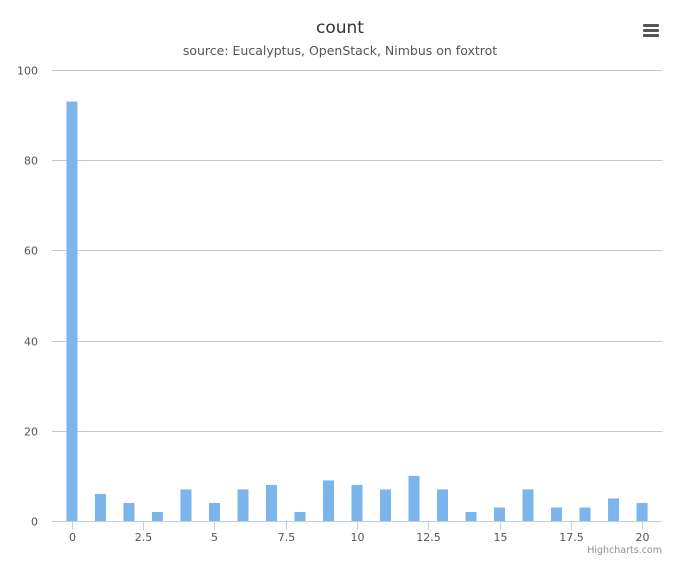 The height and width of the screenshot is (566, 680). Describe the element at coordinates (340, 28) in the screenshot. I see `chart-title: count` at that location.